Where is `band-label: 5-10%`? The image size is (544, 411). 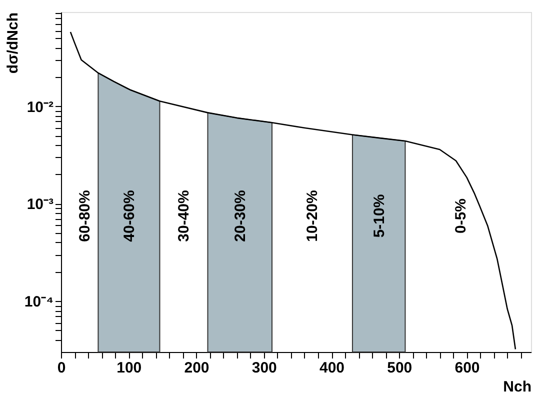
band-label: 5-10% is located at coordinates (379, 216).